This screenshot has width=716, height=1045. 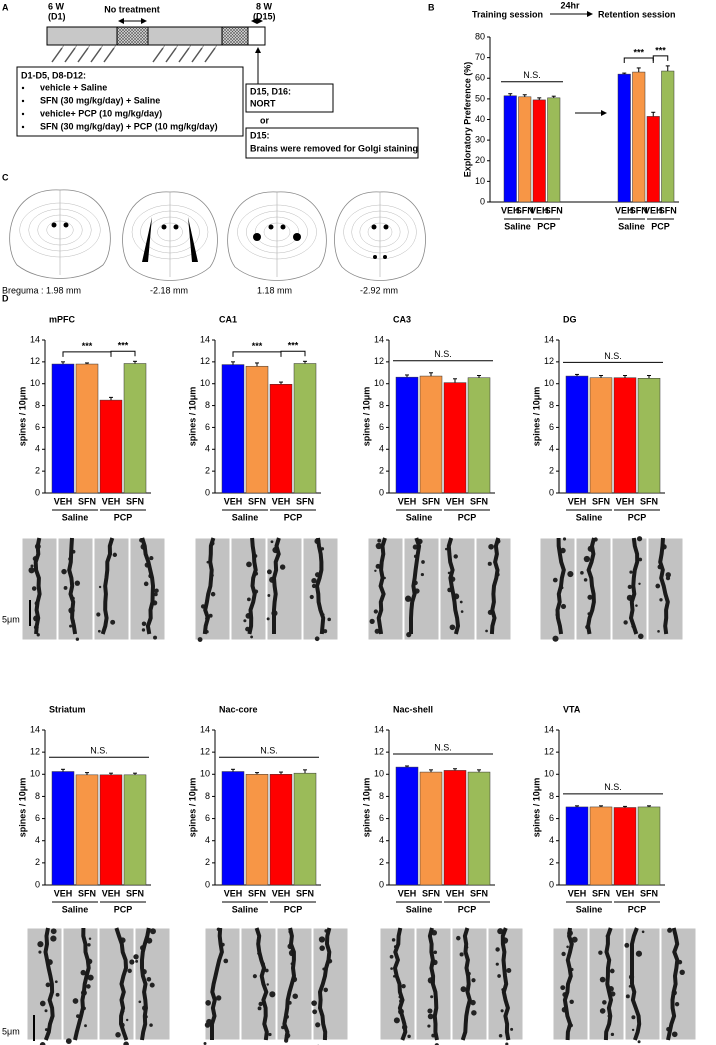 What do you see at coordinates (100, 100) in the screenshot?
I see `label: SFN (30 mg/kg/day) + Saline` at bounding box center [100, 100].